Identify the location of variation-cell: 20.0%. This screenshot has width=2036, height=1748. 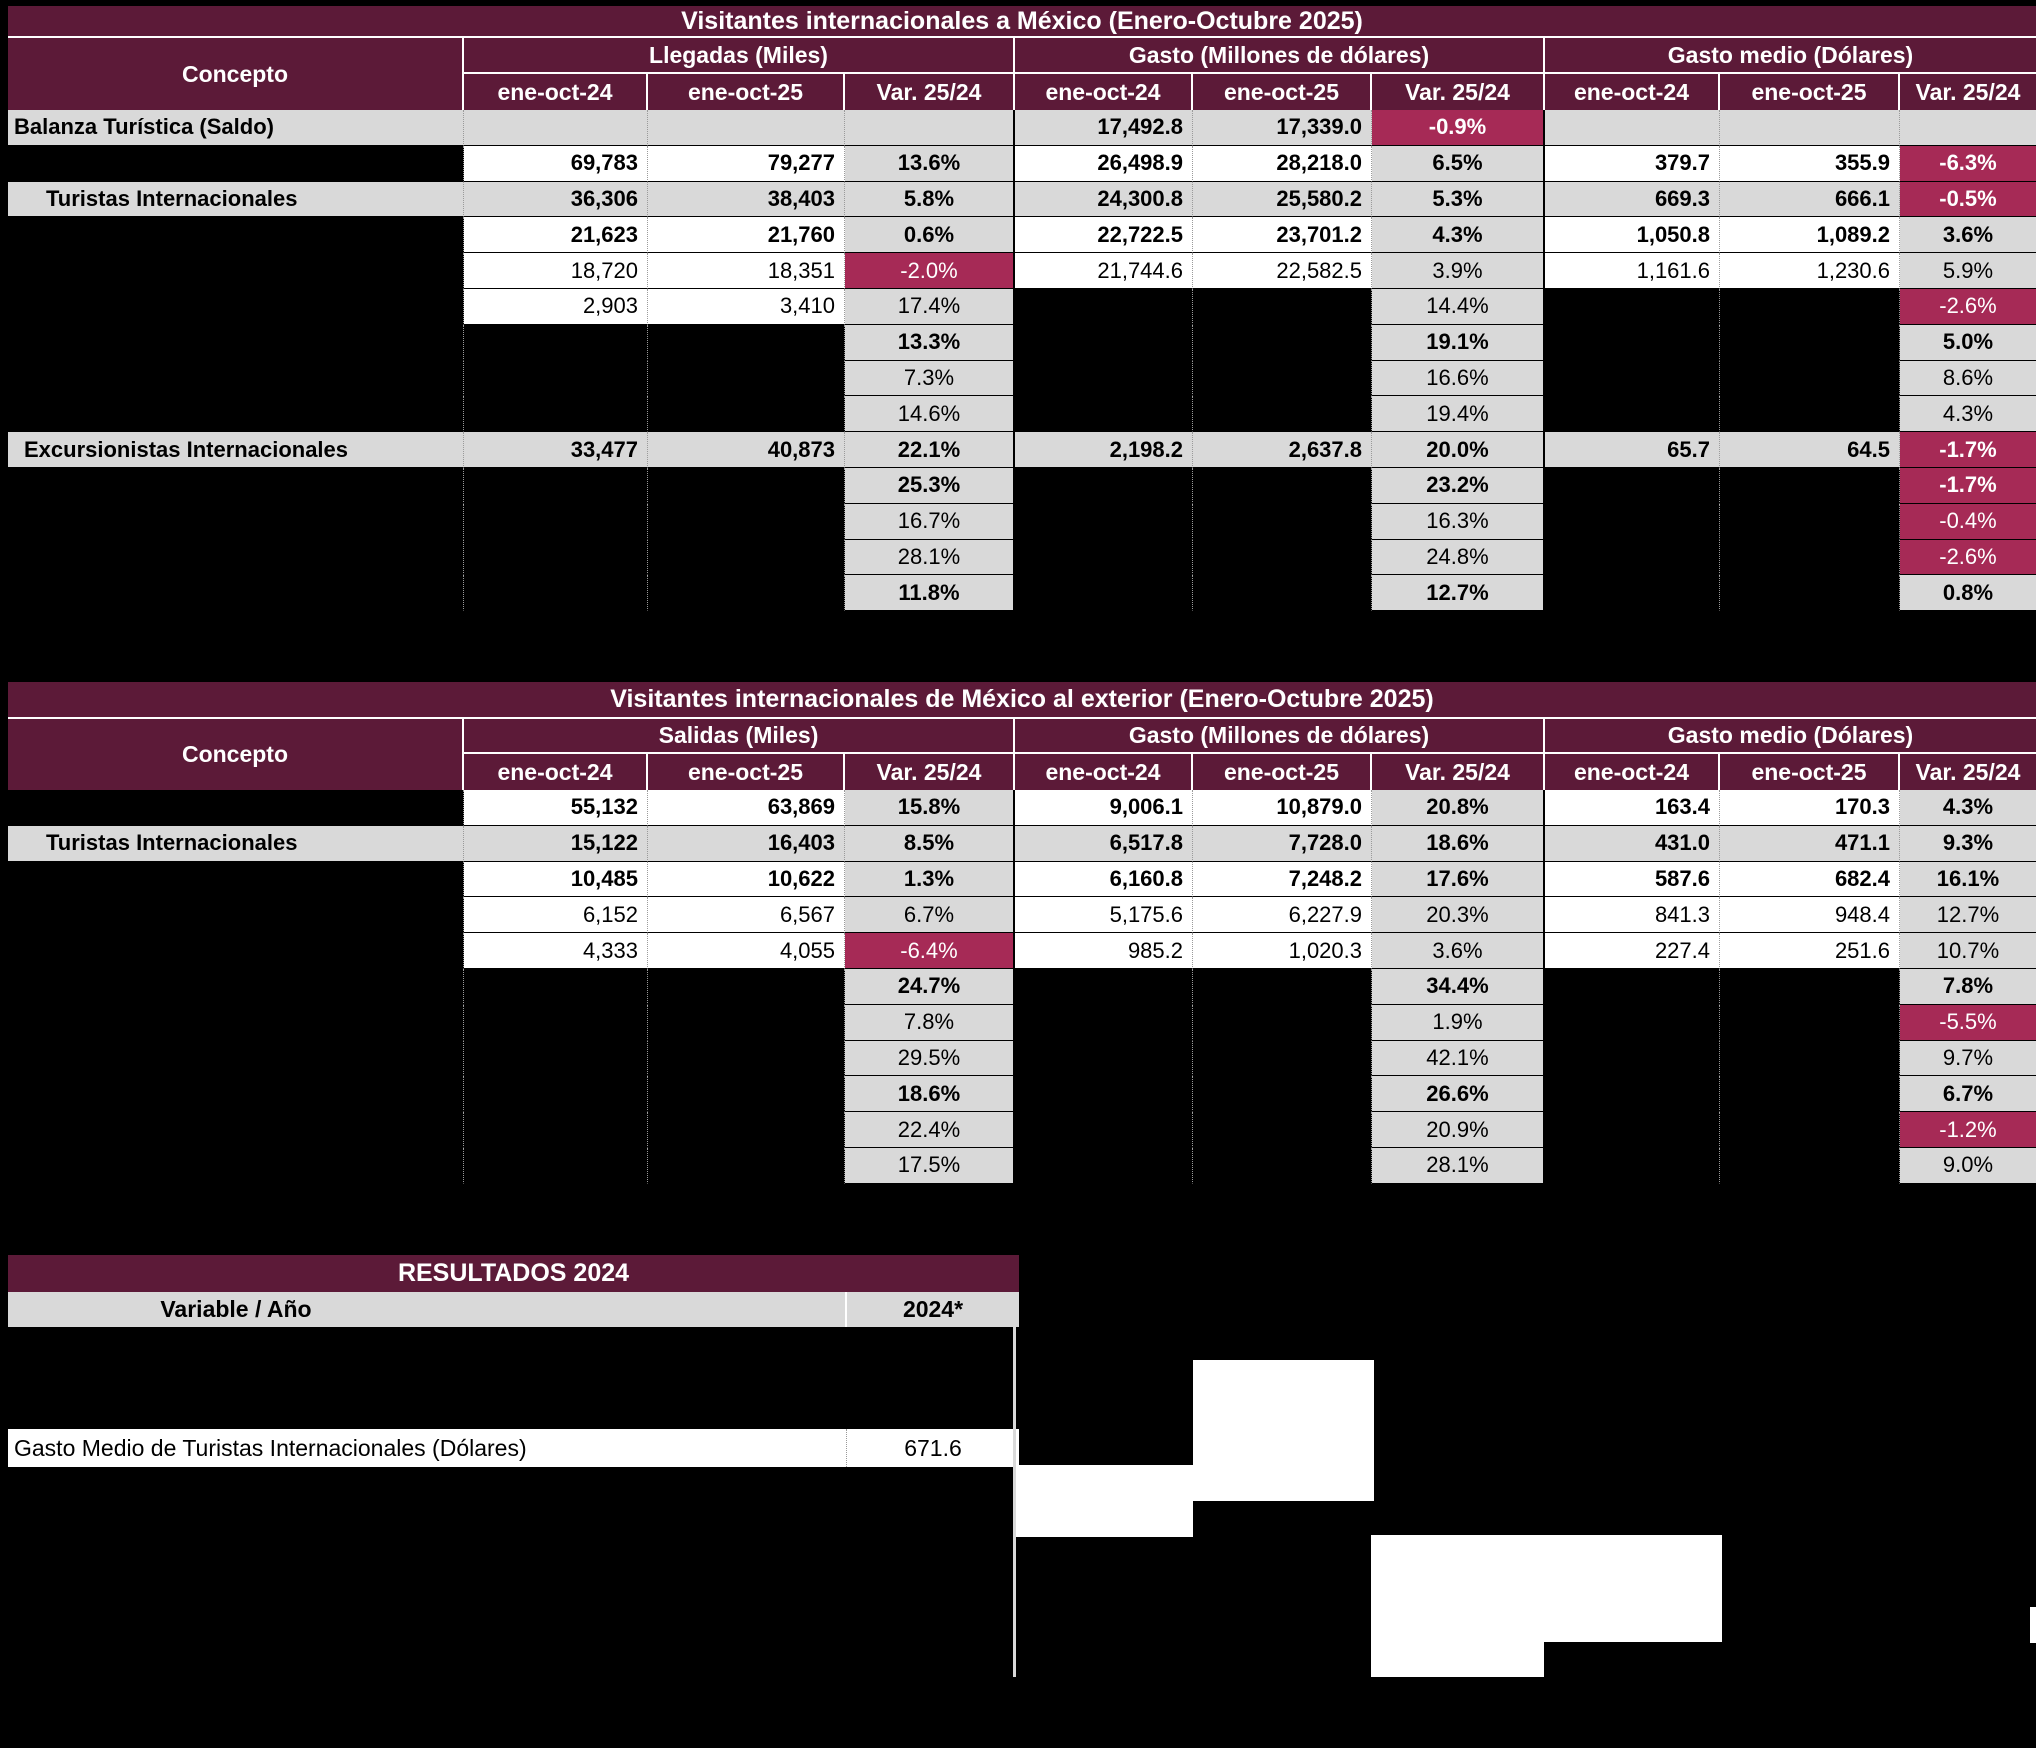
(1458, 450).